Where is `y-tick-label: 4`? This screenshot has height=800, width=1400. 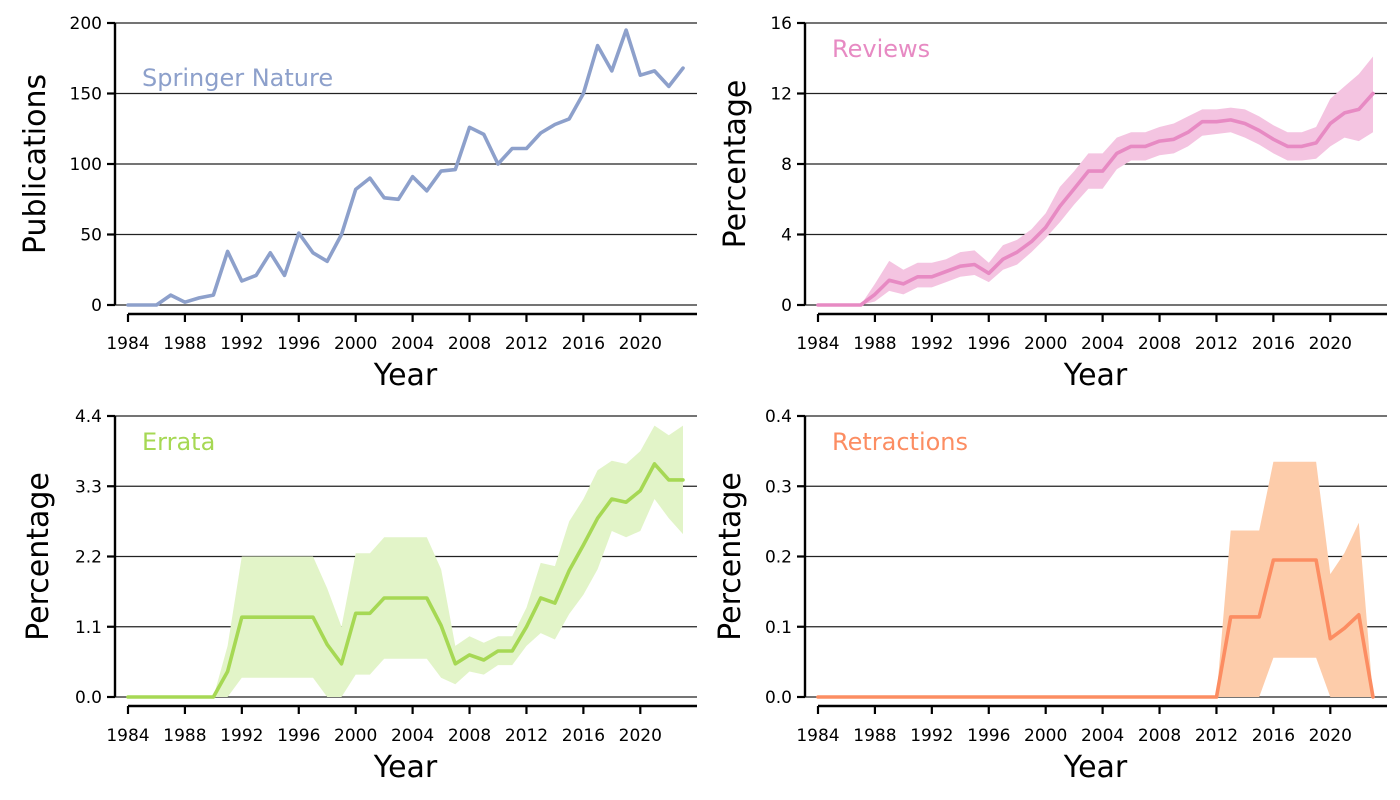 y-tick-label: 4 is located at coordinates (786, 236).